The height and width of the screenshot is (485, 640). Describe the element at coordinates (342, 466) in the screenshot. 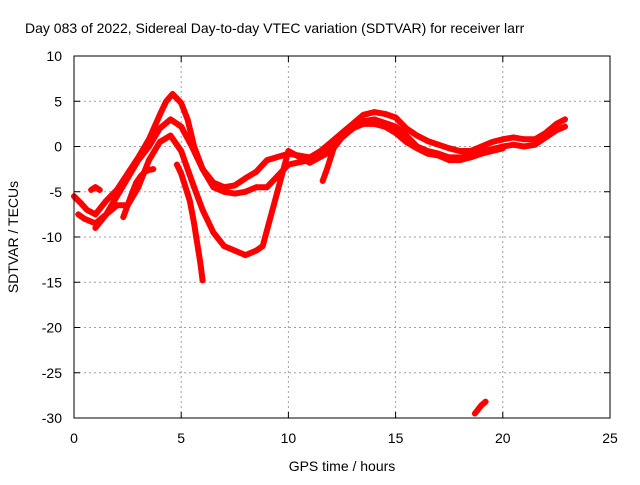

I see `x-axis-label: GPS time / hours` at that location.